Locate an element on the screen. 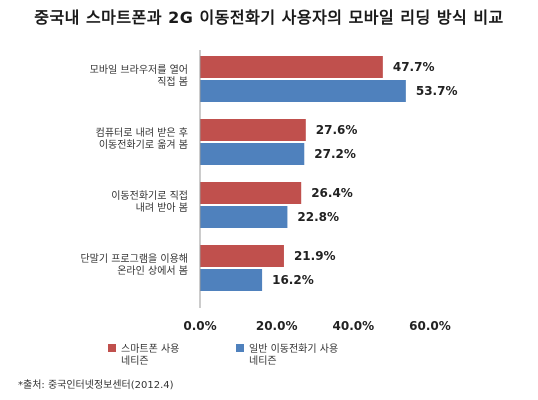 Image resolution: width=538 pixels, height=400 pixels. category-label: 모바일 브라우저를 열어 직접 봄 is located at coordinates (139, 76).